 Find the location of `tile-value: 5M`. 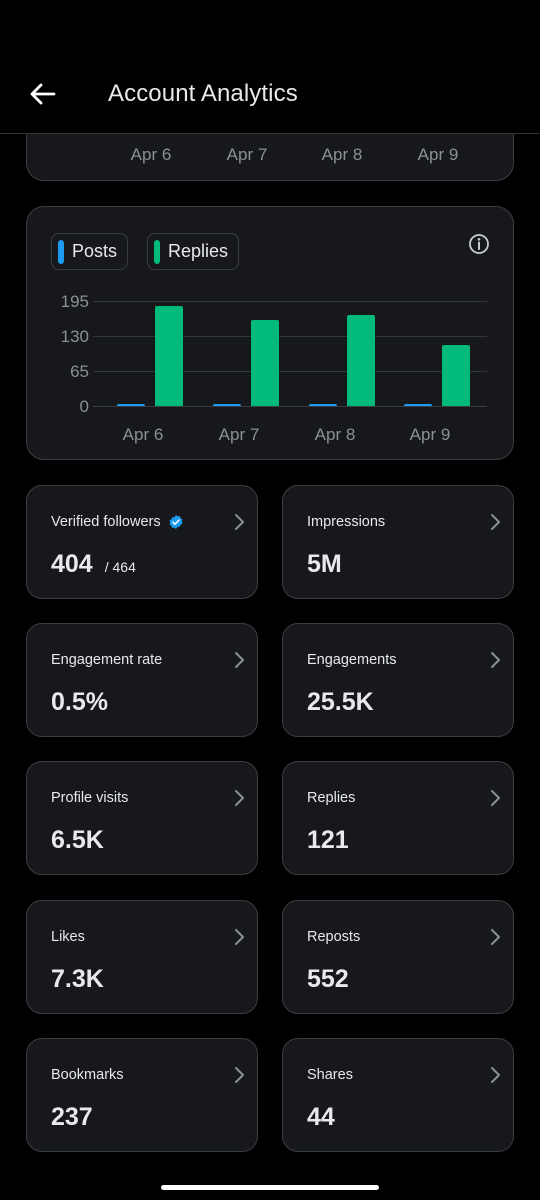

tile-value: 5M is located at coordinates (324, 564).